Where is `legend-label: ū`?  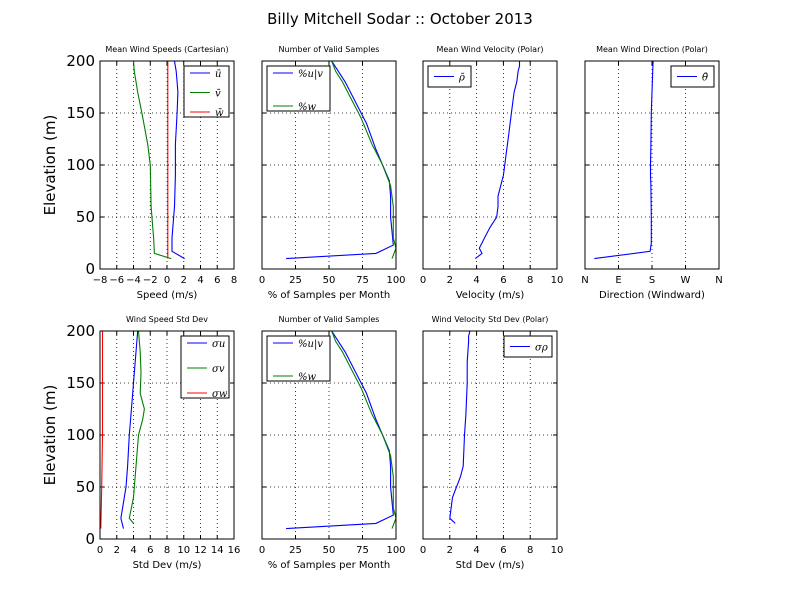
legend-label: ū is located at coordinates (218, 74).